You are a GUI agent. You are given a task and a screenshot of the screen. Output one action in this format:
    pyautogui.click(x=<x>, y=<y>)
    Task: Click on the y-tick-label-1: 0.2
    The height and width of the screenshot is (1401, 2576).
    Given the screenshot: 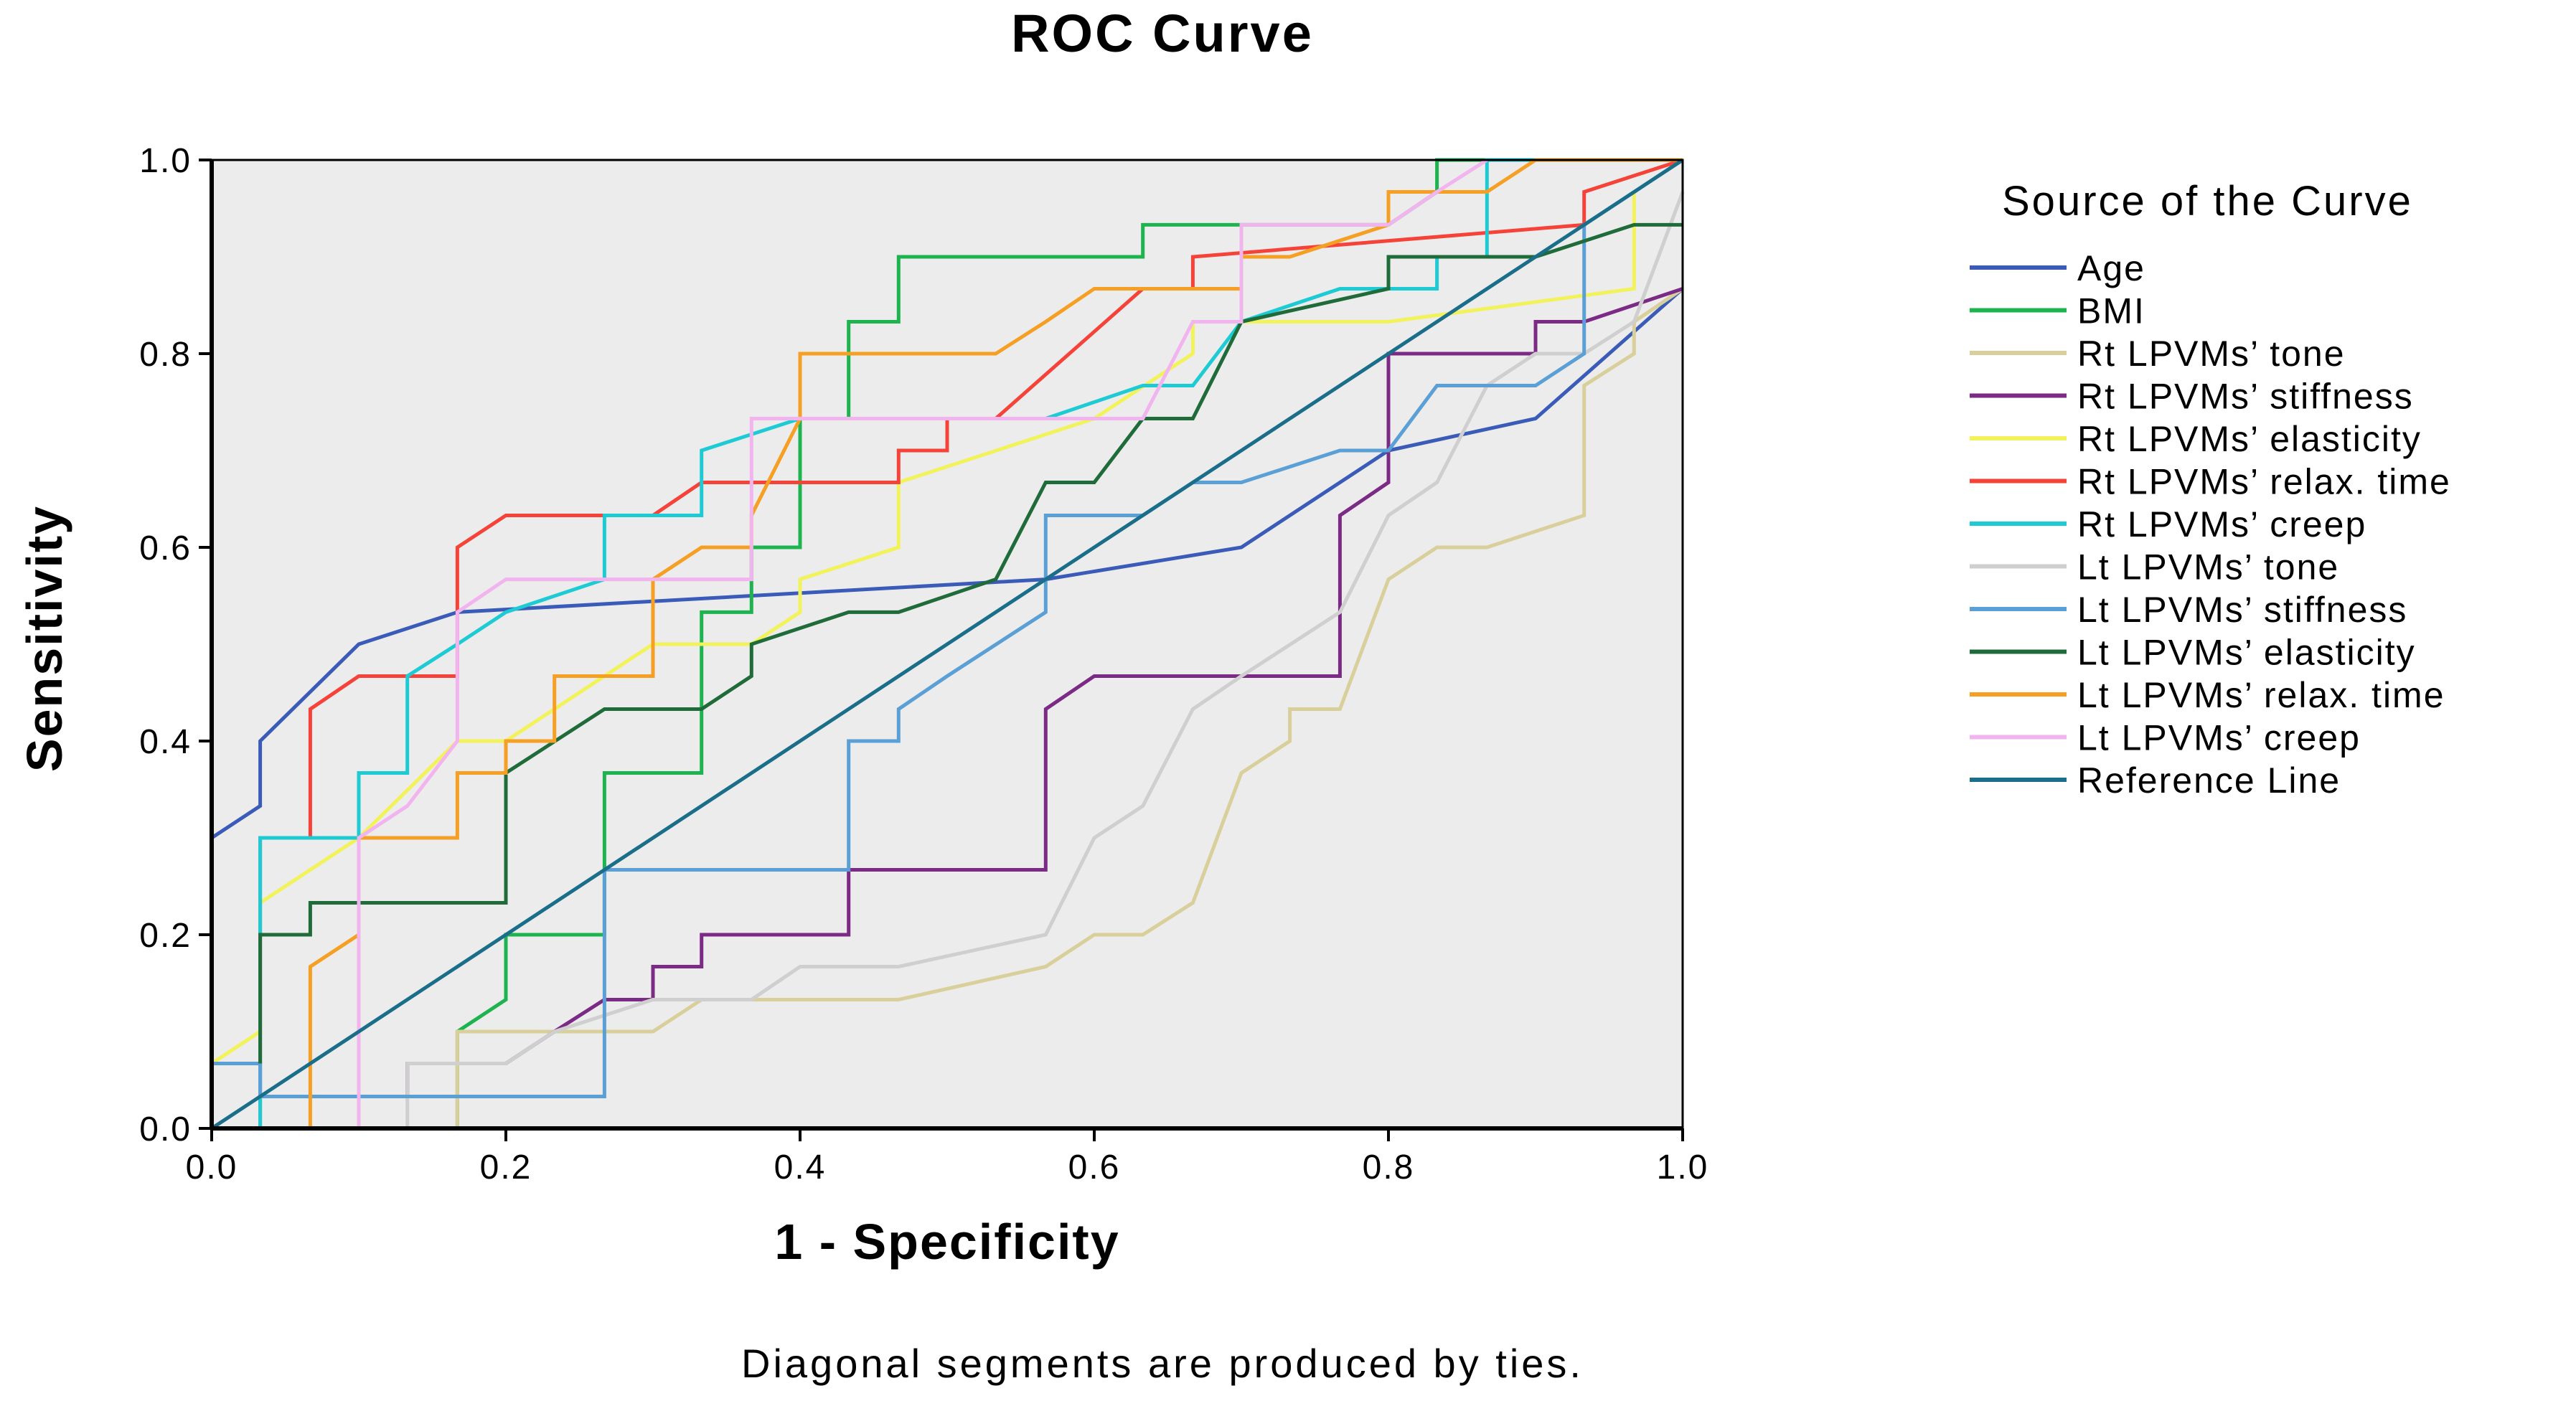 What is the action you would take?
    pyautogui.click(x=165, y=936)
    